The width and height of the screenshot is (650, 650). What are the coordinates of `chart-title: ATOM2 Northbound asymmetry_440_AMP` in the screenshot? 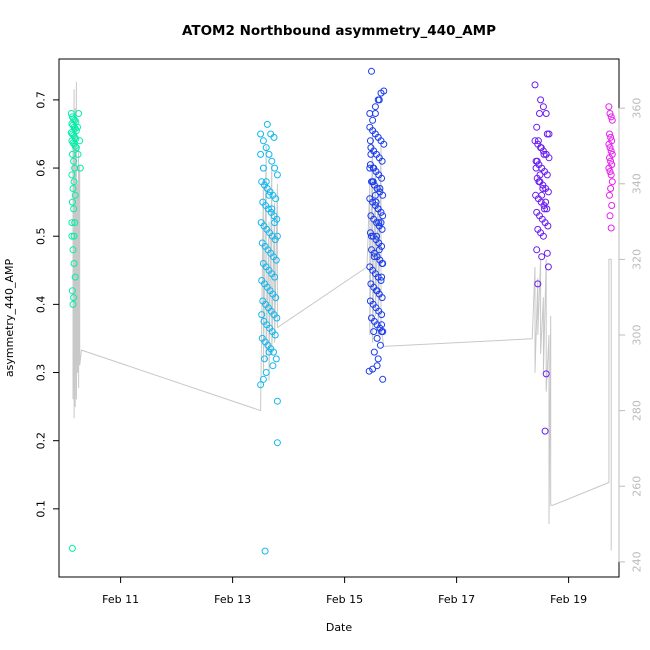 It's located at (339, 31).